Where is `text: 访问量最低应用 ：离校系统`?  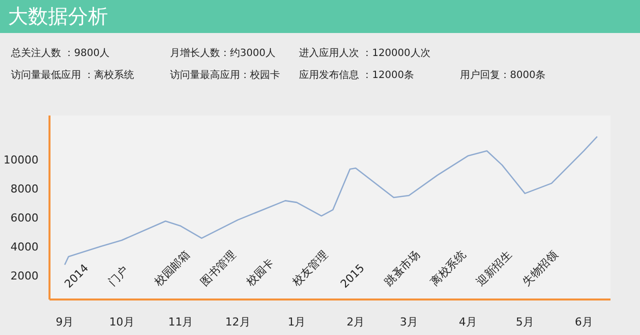 text: 访问量最低应用 ：离校系统 is located at coordinates (72, 76).